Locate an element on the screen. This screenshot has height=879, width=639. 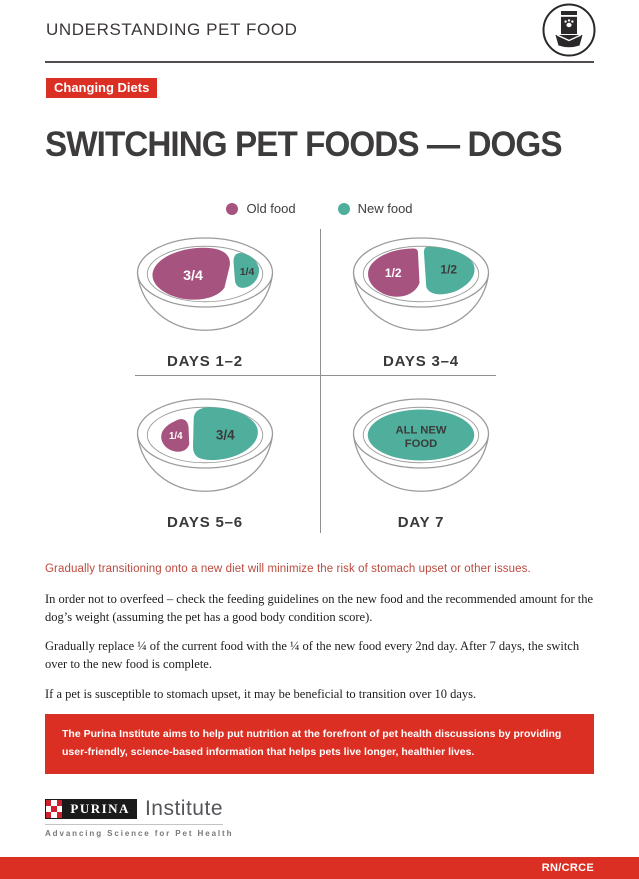
purina-wordmark: PURINA is located at coordinates (100, 809).